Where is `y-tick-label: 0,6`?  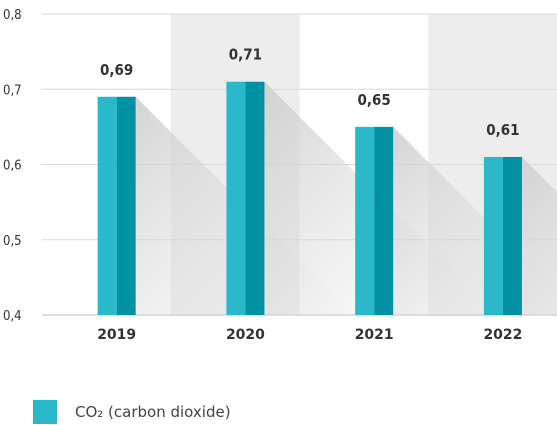
y-tick-label: 0,6 is located at coordinates (12, 166).